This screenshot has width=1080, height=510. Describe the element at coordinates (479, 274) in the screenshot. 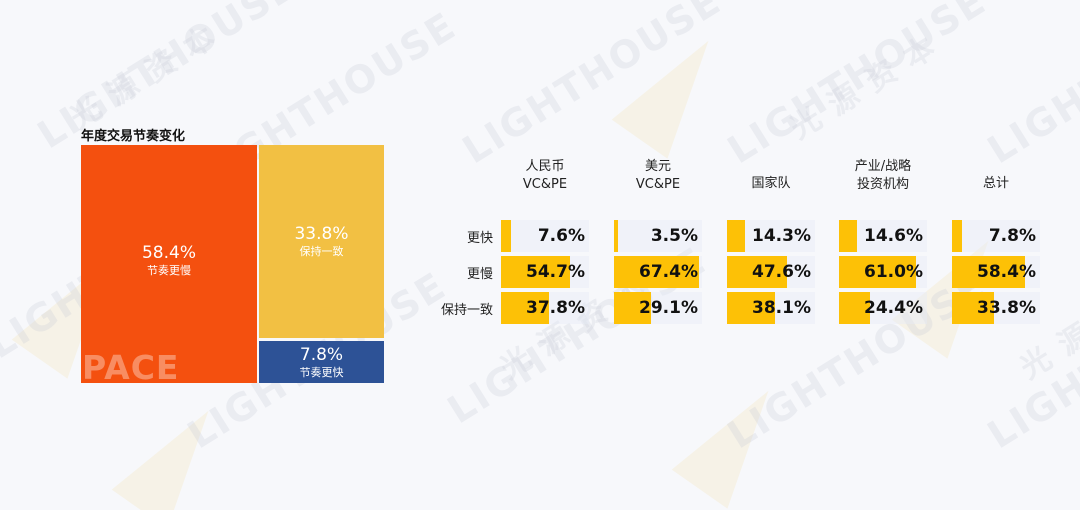

I see `row-label: 更慢` at that location.